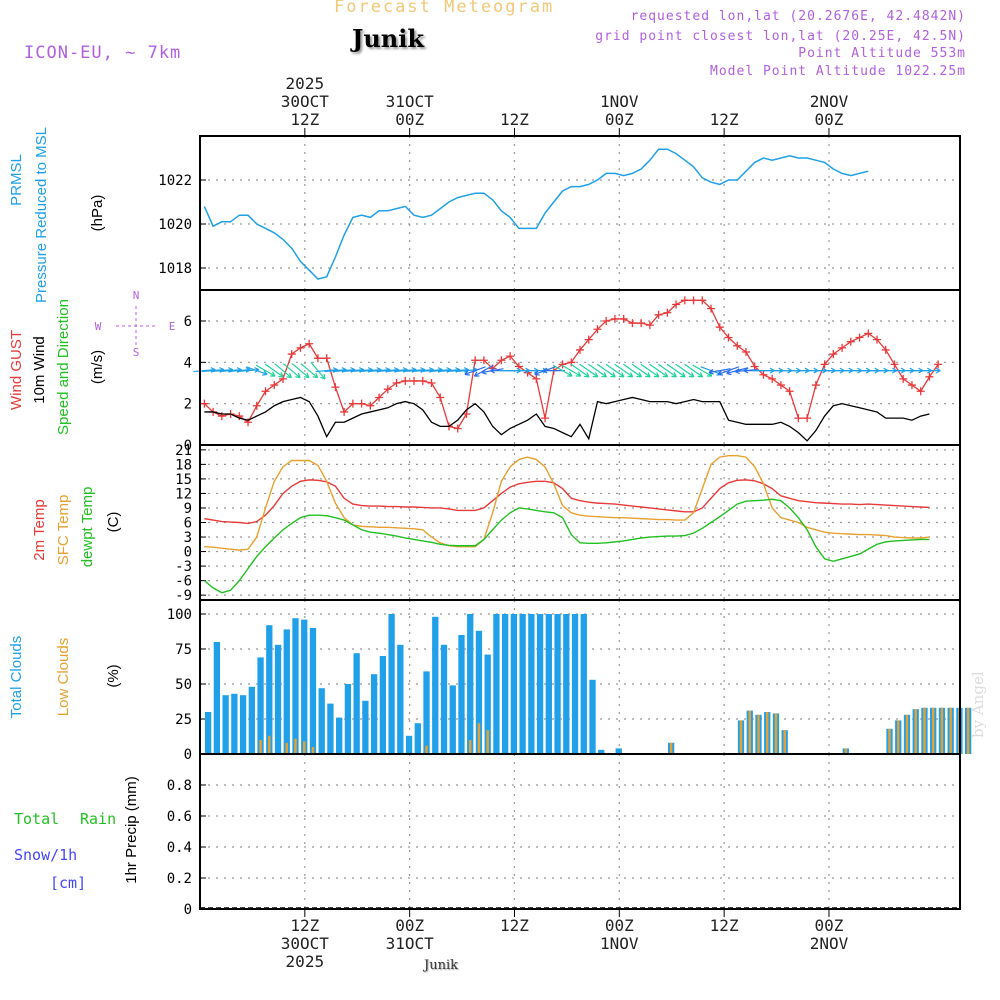 Image resolution: width=1000 pixels, height=1000 pixels. Describe the element at coordinates (183, 720) in the screenshot. I see `y-tick-label: 25` at that location.